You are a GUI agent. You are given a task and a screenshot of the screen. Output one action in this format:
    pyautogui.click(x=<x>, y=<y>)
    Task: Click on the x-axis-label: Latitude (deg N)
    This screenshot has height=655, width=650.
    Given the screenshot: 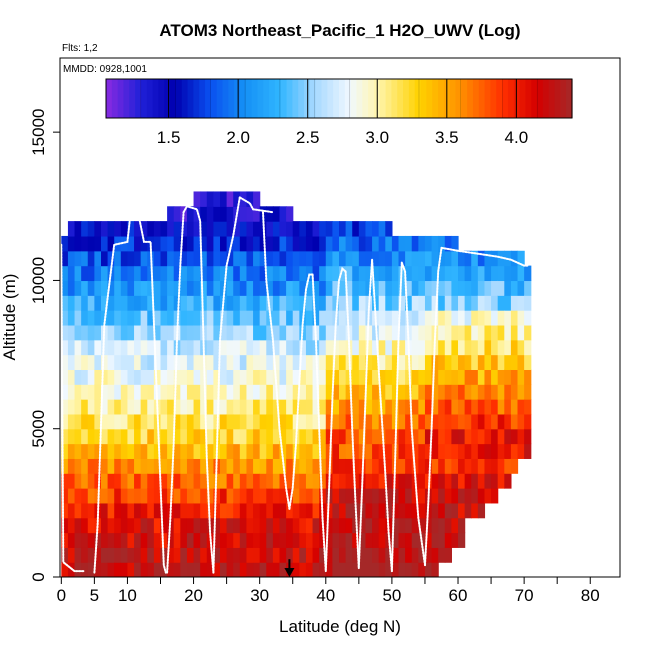 What is the action you would take?
    pyautogui.click(x=340, y=626)
    